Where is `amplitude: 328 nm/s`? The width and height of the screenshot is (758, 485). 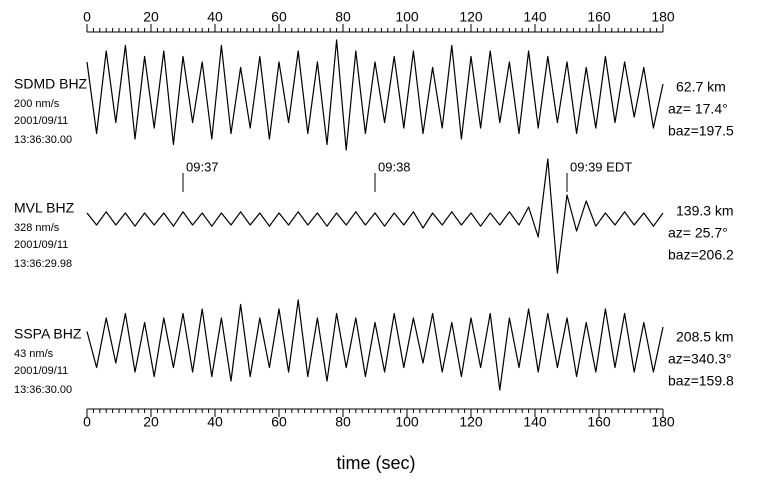 amplitude: 328 nm/s is located at coordinates (37, 228).